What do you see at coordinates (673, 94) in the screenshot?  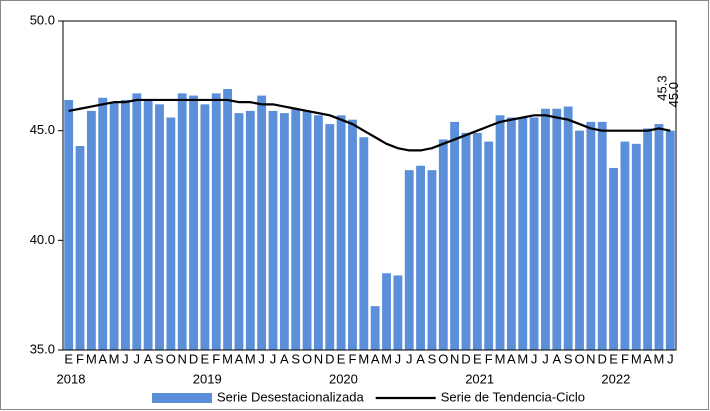 I see `data-label: 45.0` at bounding box center [673, 94].